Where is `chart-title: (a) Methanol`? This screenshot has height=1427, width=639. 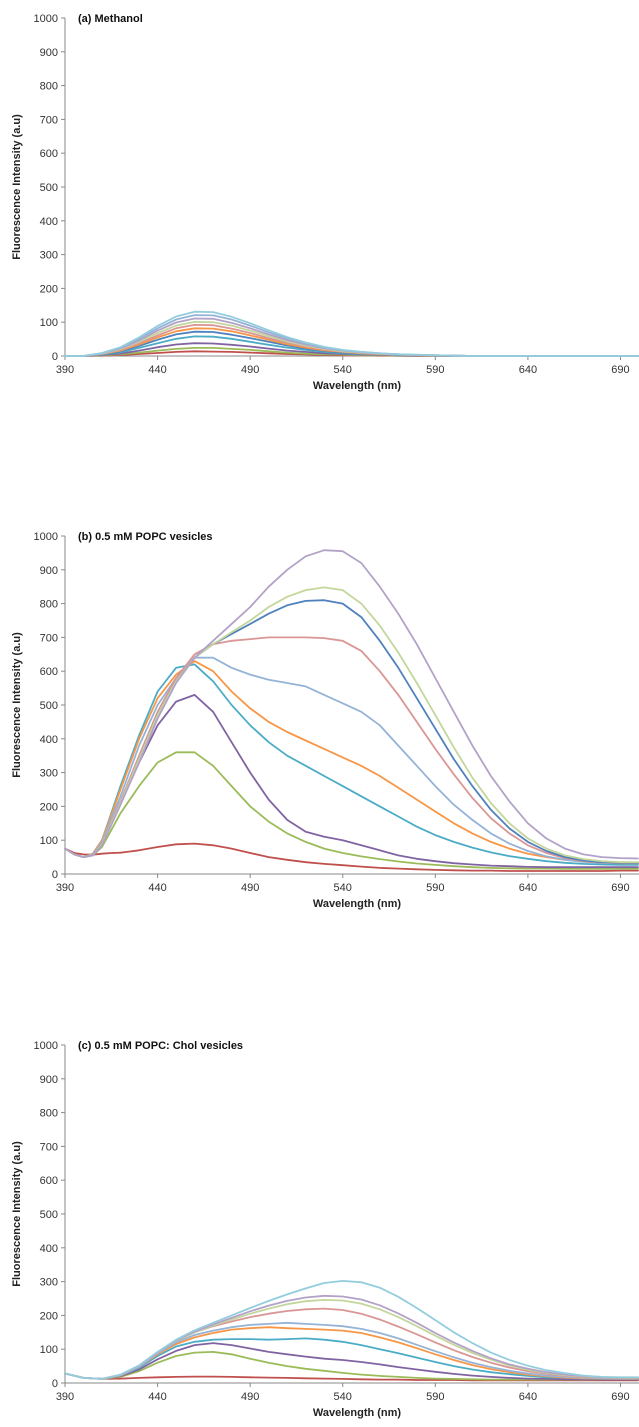 chart-title: (a) Methanol is located at coordinates (110, 19).